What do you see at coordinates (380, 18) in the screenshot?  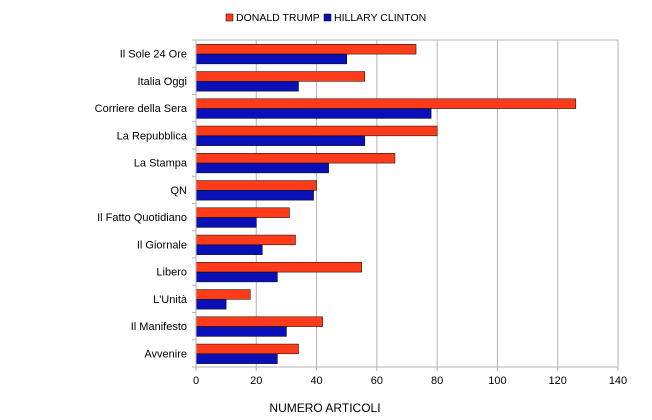 I see `legend-label-clinton: HILLARY CLINTON` at bounding box center [380, 18].